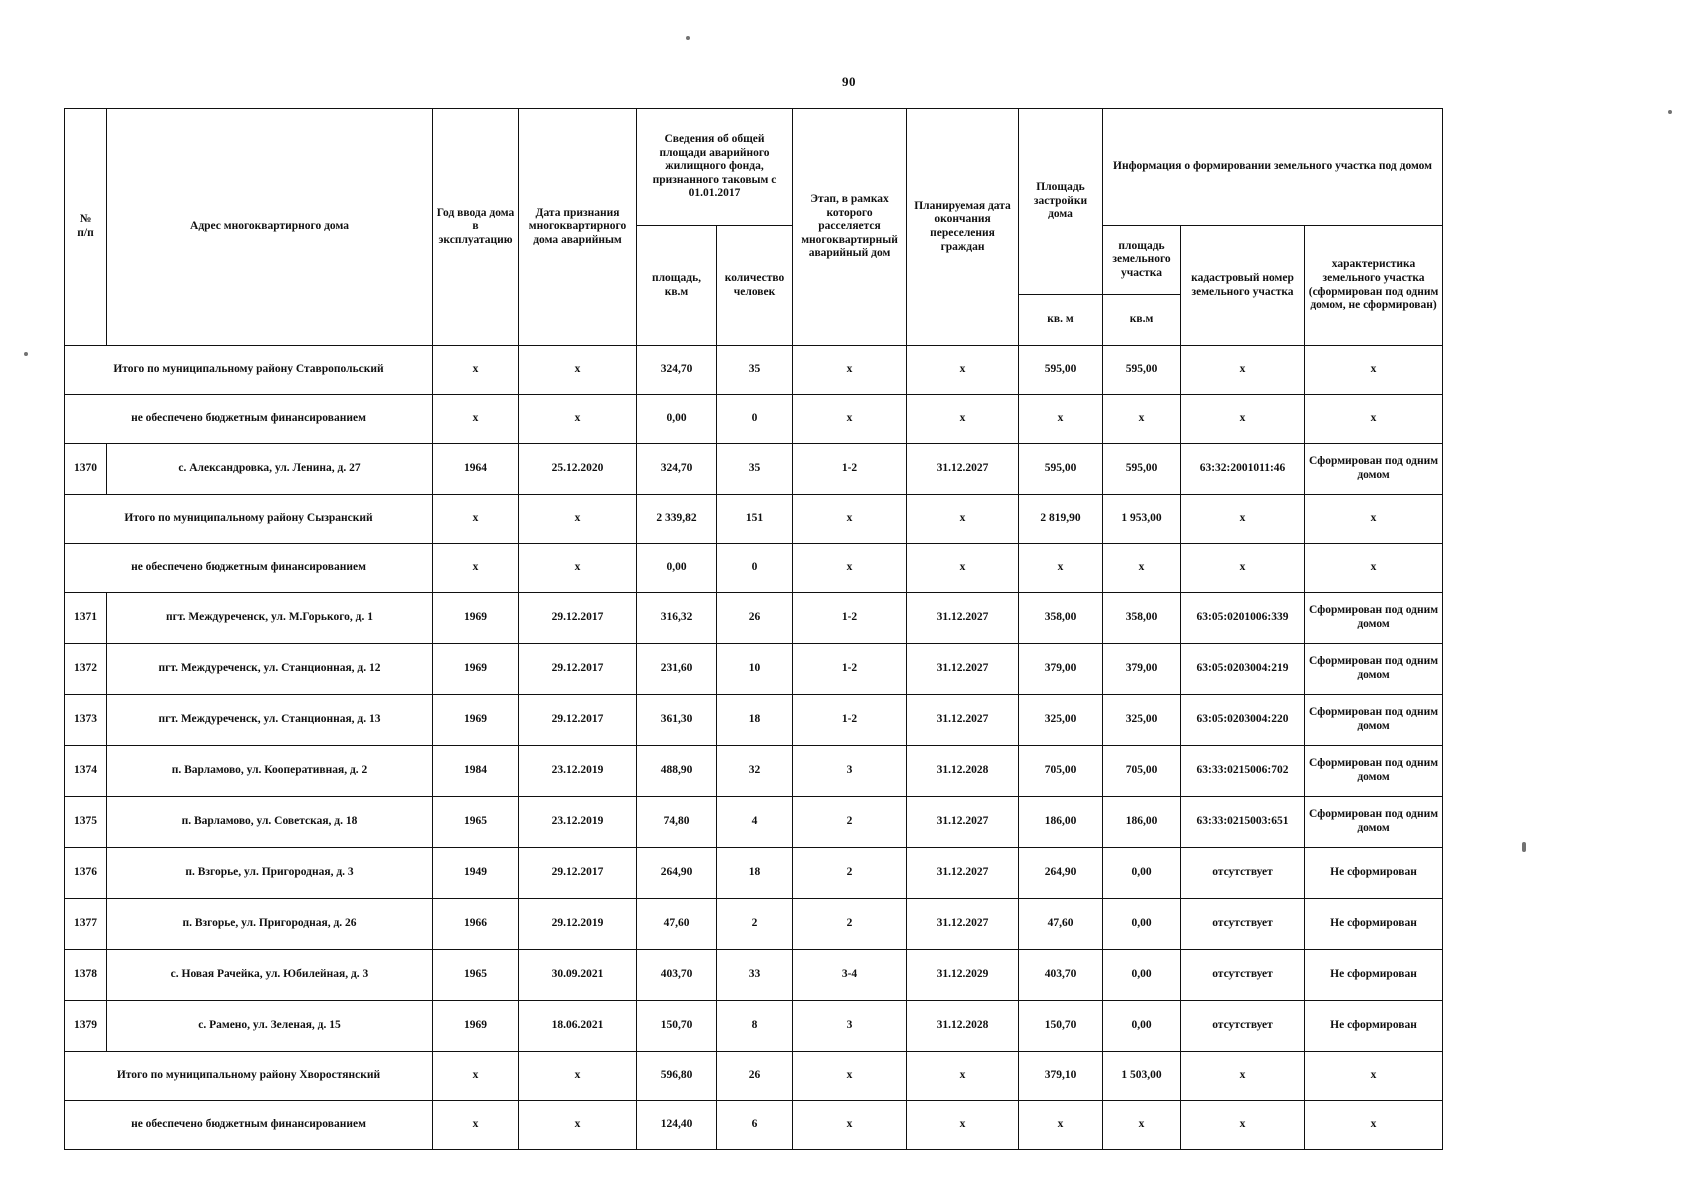 Image resolution: width=1698 pixels, height=1200 pixels. What do you see at coordinates (269, 771) in the screenshot?
I see `row-address: п. Варламово, ул. Кооперативная, д. 2` at bounding box center [269, 771].